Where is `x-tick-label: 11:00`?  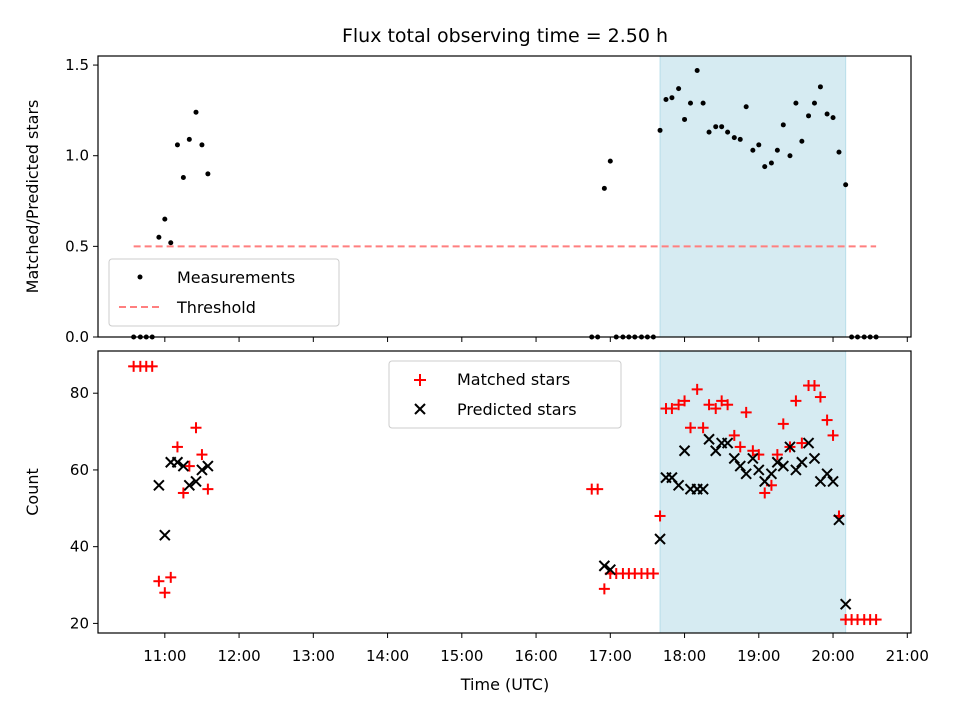 x-tick-label: 11:00 is located at coordinates (164, 656).